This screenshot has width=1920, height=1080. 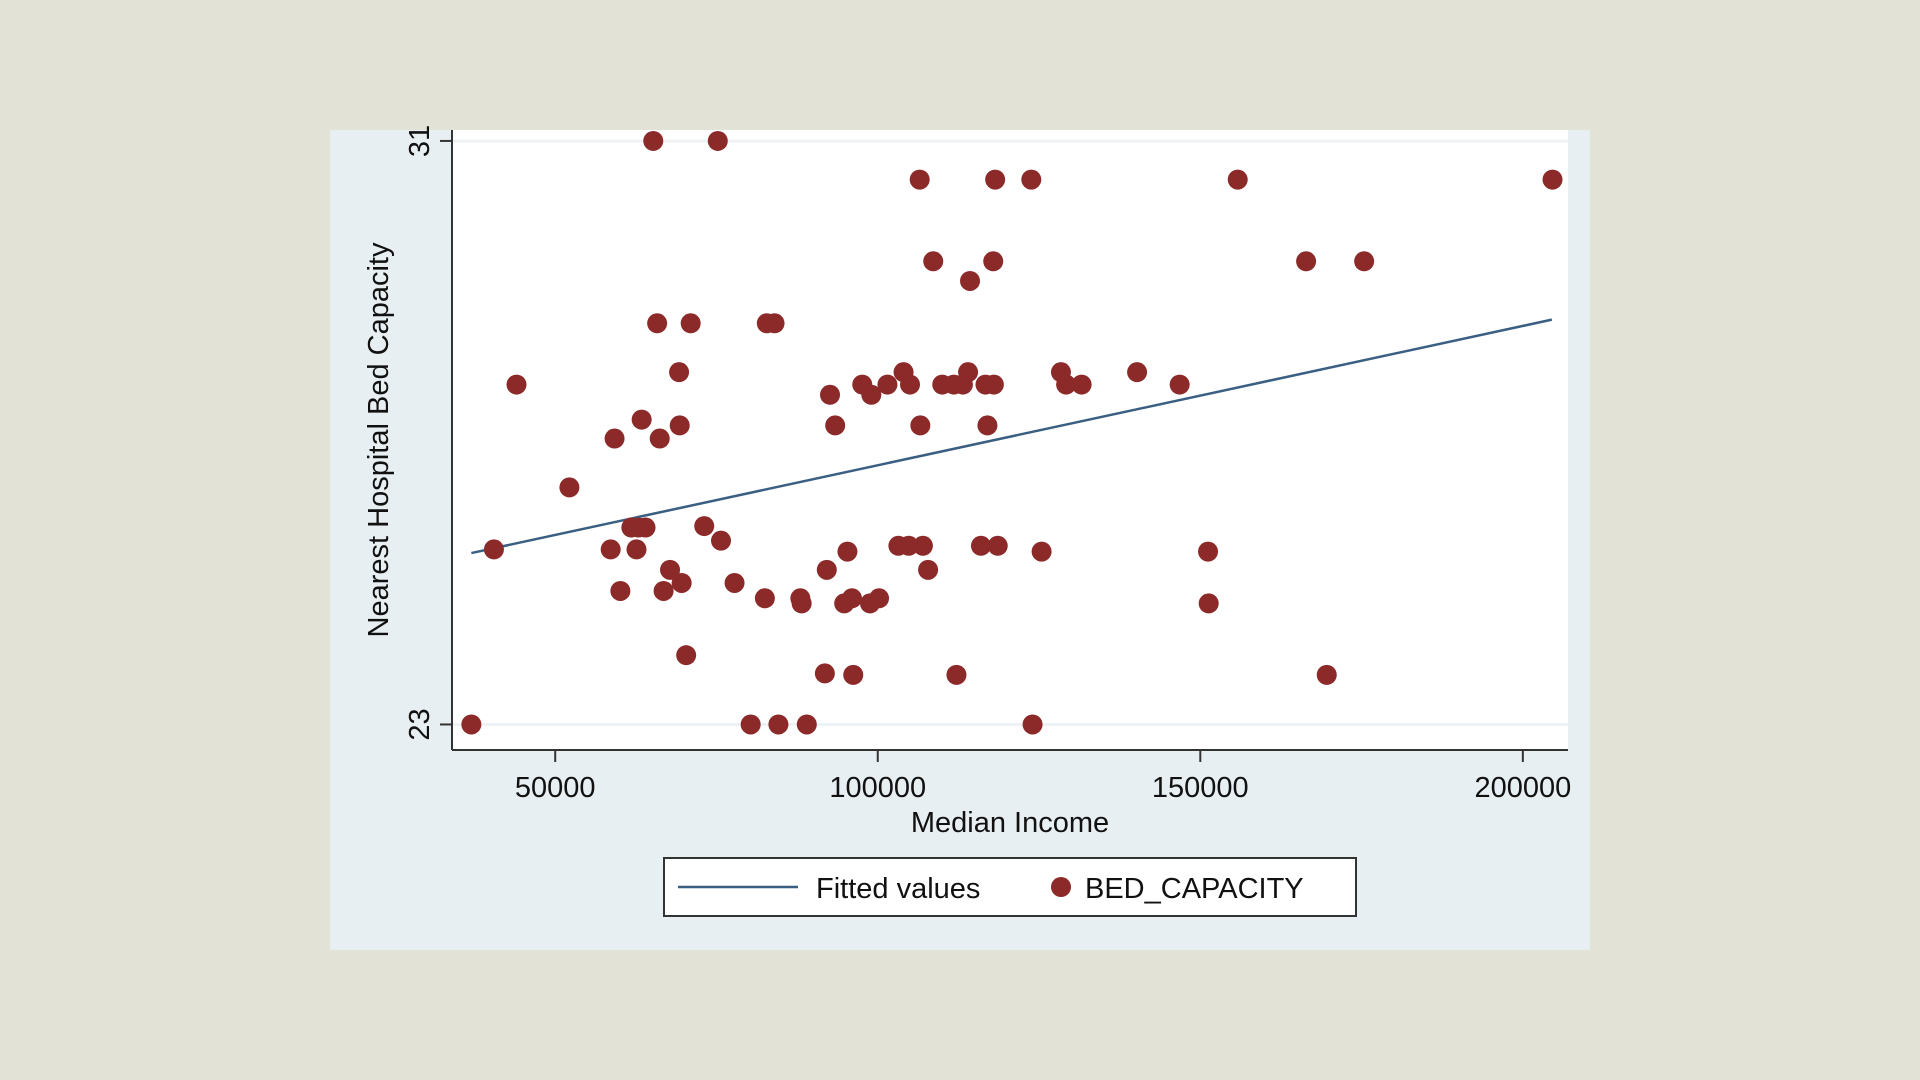 What do you see at coordinates (420, 141) in the screenshot?
I see `y-tick-label: 31` at bounding box center [420, 141].